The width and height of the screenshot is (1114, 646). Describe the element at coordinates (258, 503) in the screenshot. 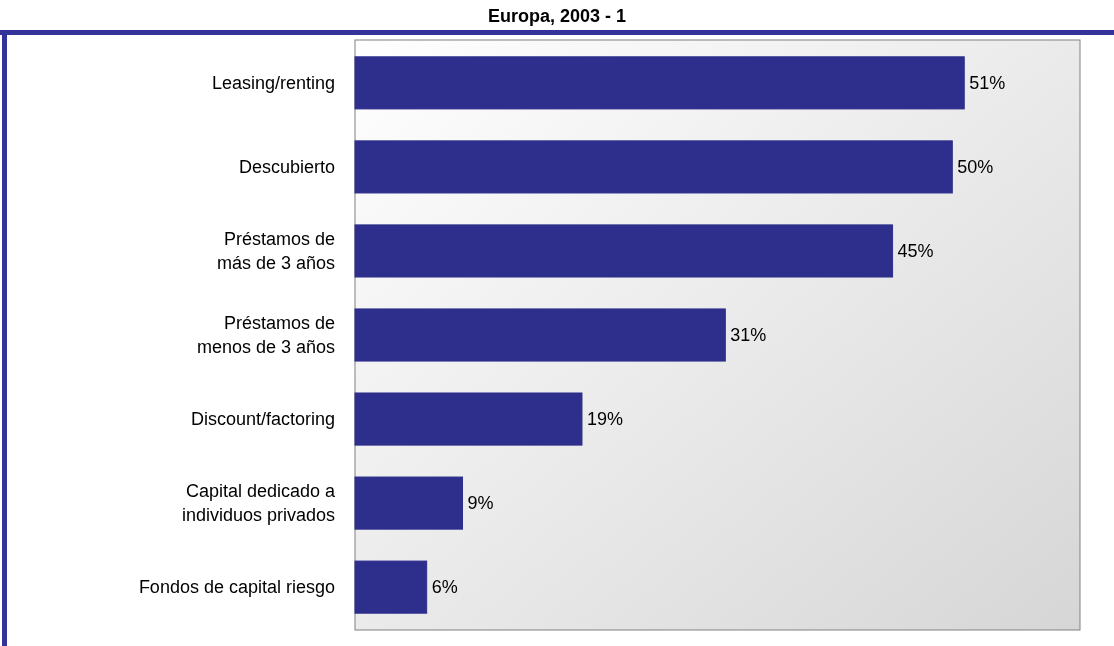

I see `y-tick-label: Capital dedicado a individuos privados` at that location.